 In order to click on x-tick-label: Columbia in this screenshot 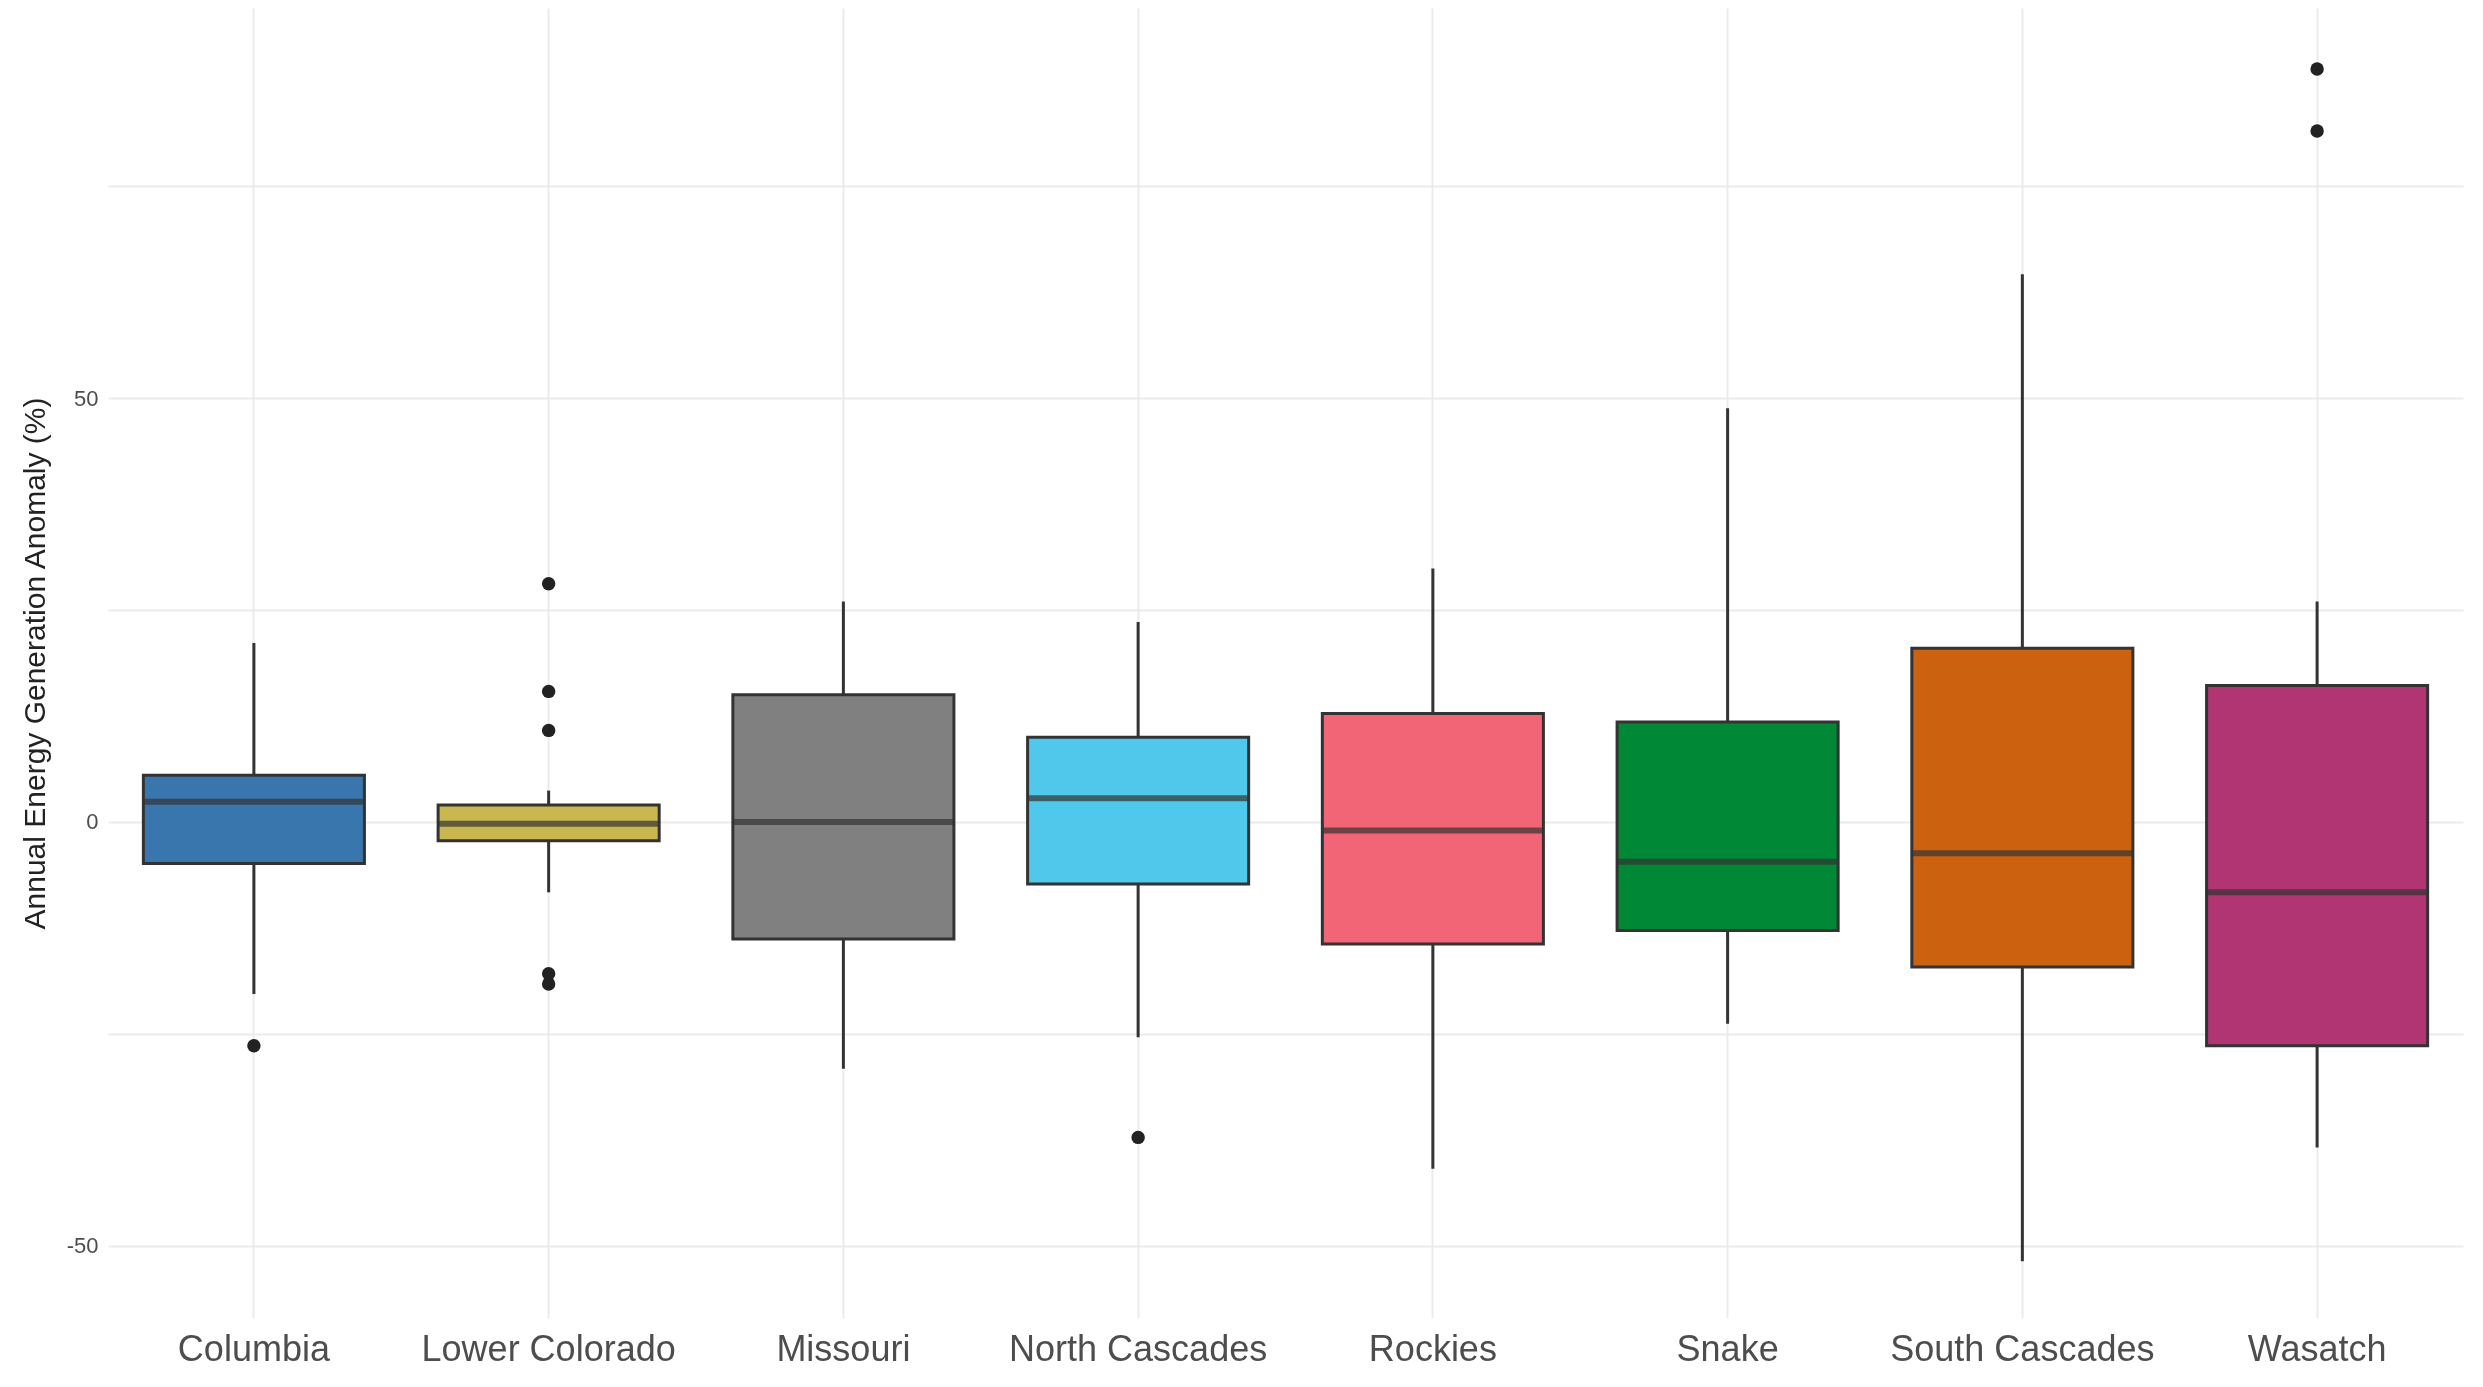, I will do `click(254, 1348)`.